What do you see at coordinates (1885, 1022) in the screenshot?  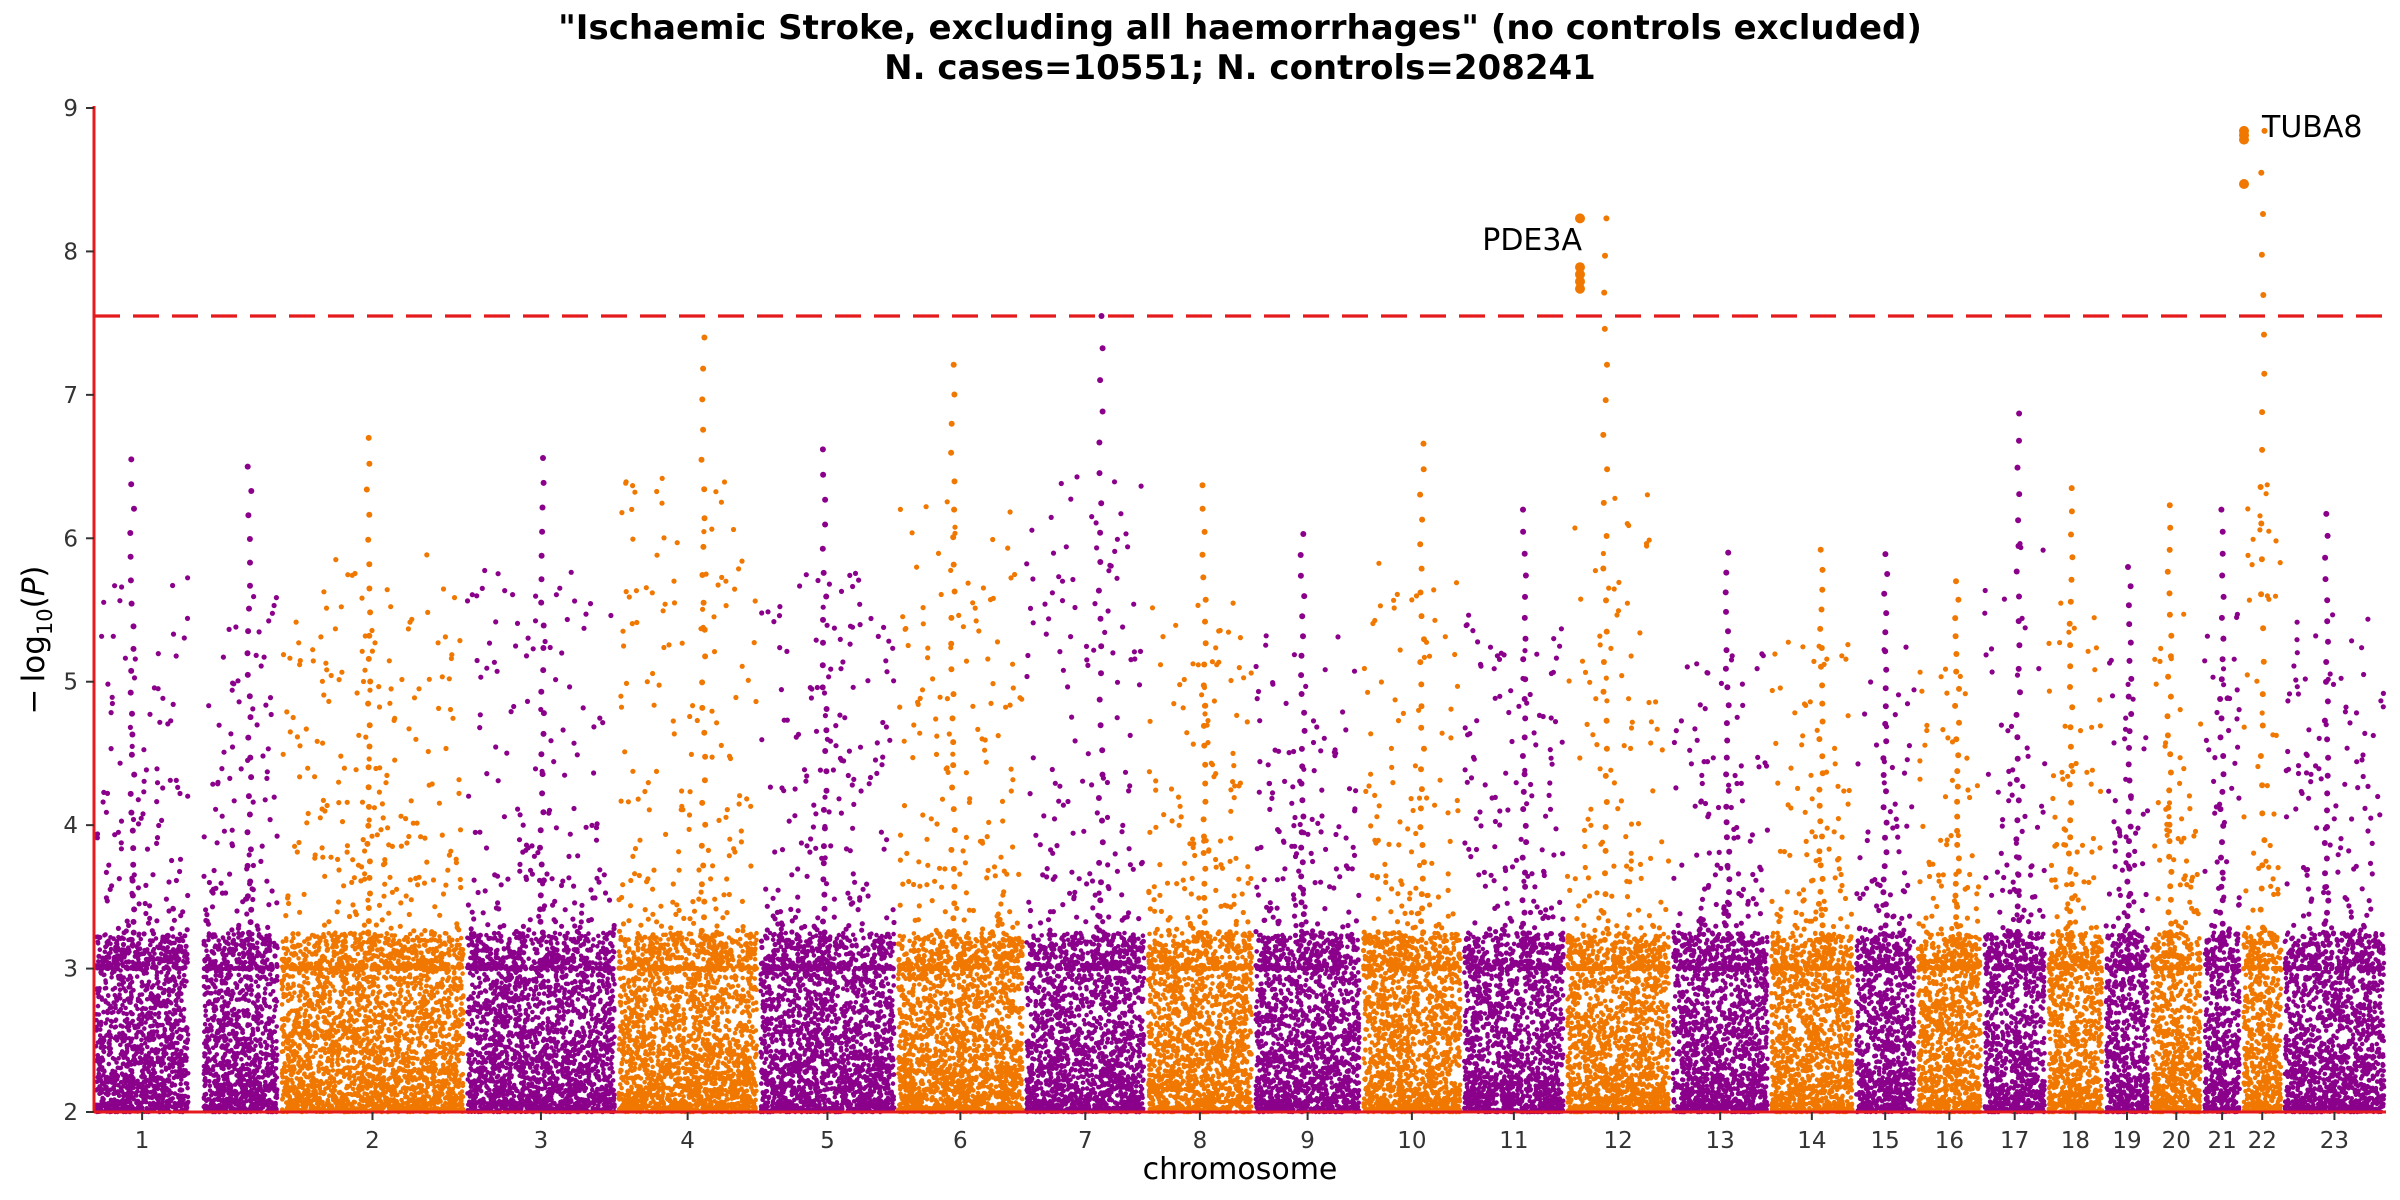 I see `chromosome-dense-band` at bounding box center [1885, 1022].